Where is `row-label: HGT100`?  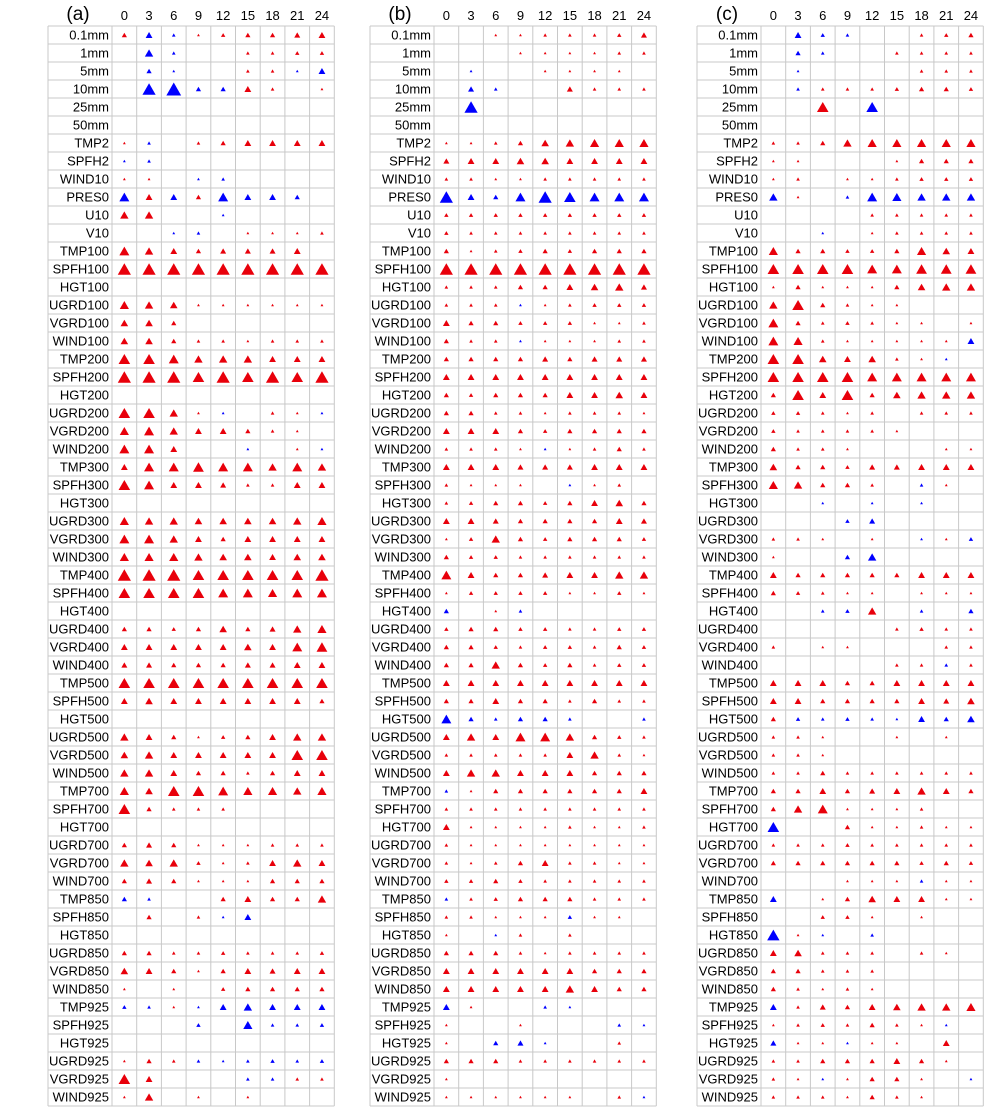
row-label: HGT100 is located at coordinates (84, 287).